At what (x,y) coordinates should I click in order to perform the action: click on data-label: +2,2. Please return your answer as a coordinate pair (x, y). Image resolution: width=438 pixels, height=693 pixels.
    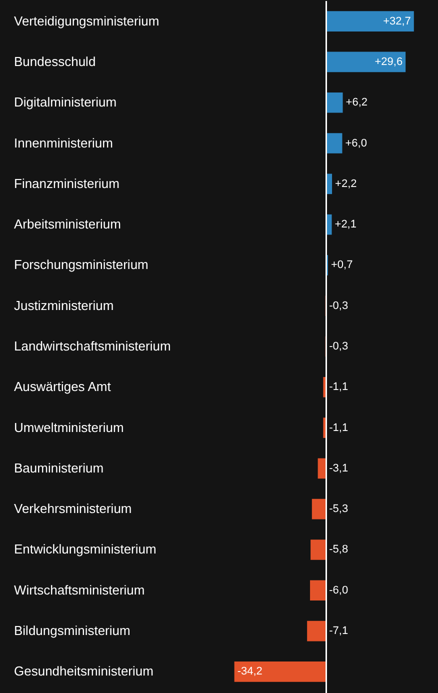
    Looking at the image, I should click on (346, 184).